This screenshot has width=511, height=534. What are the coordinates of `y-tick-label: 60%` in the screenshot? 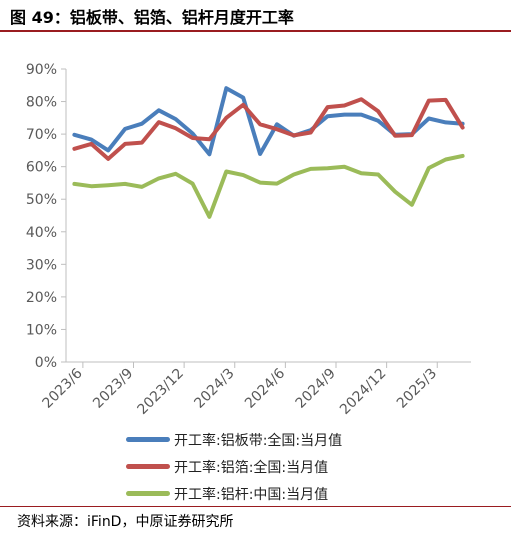 It's located at (41, 168).